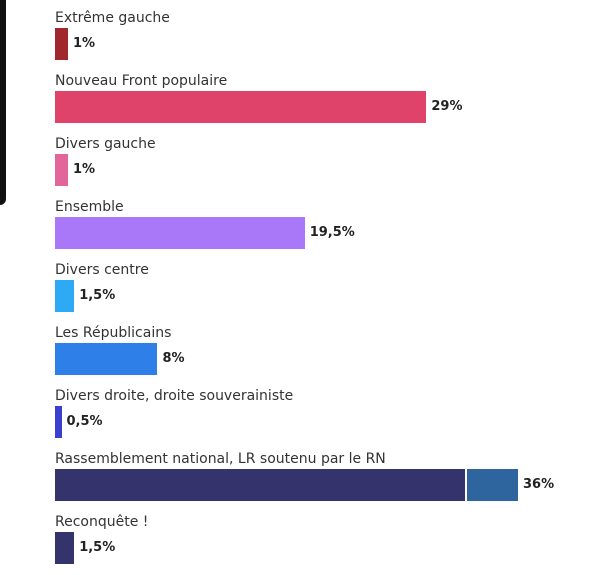 The height and width of the screenshot is (575, 615). Describe the element at coordinates (335, 291) in the screenshot. I see `bar-row: Divers centre 1,5%` at that location.